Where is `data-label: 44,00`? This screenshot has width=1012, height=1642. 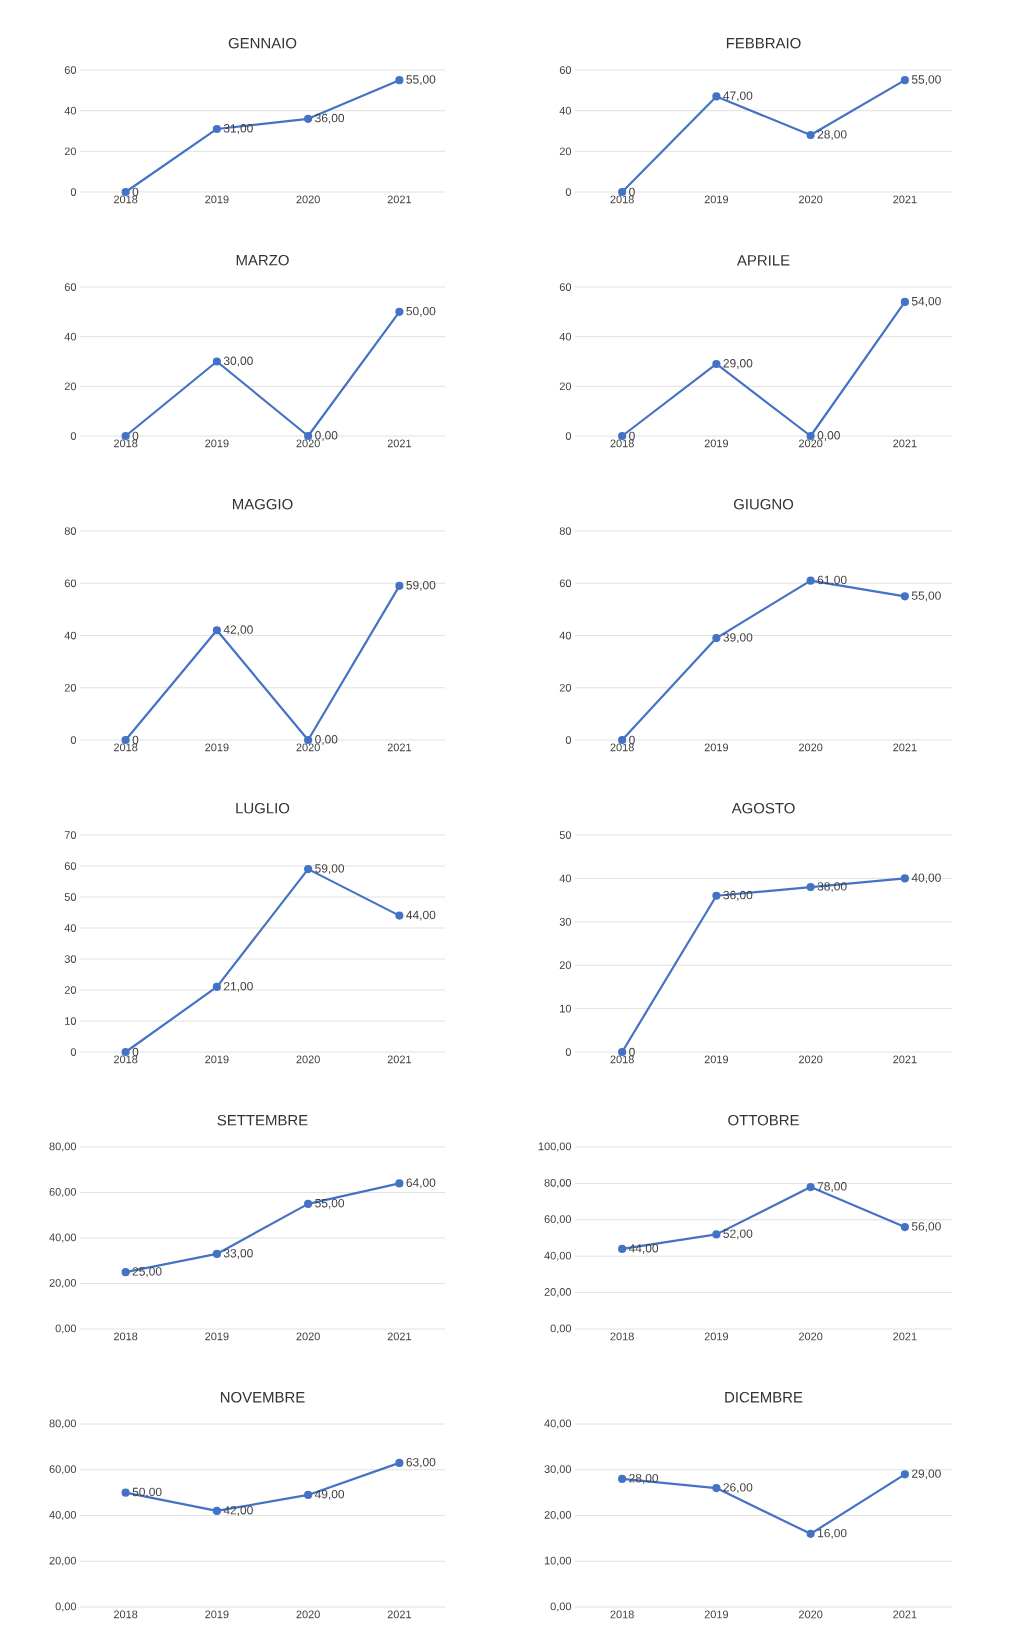 data-label: 44,00 is located at coordinates (643, 1249).